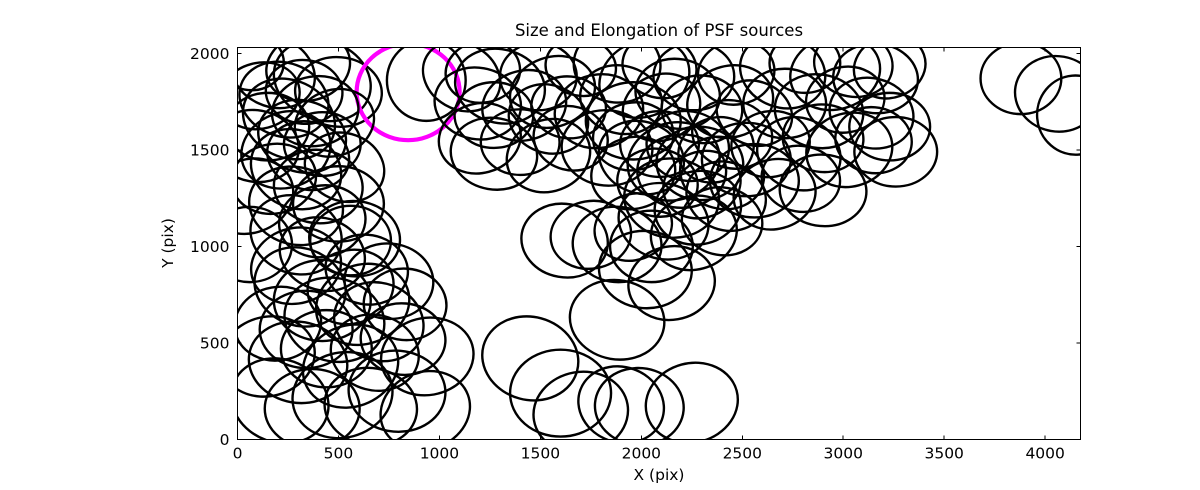  Describe the element at coordinates (238, 454) in the screenshot. I see `x-tick-label: 0` at that location.